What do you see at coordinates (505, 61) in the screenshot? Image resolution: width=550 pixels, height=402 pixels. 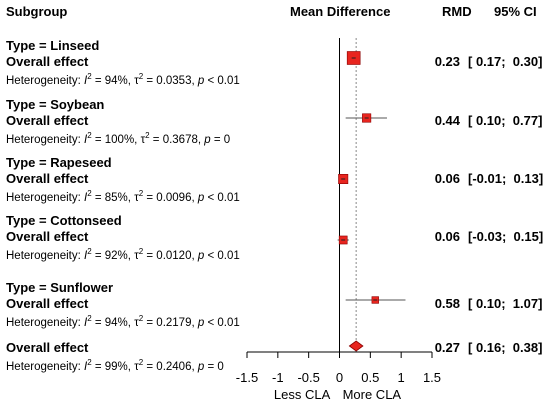 I see `ci-value: [ 0.17; 0.30]` at bounding box center [505, 61].